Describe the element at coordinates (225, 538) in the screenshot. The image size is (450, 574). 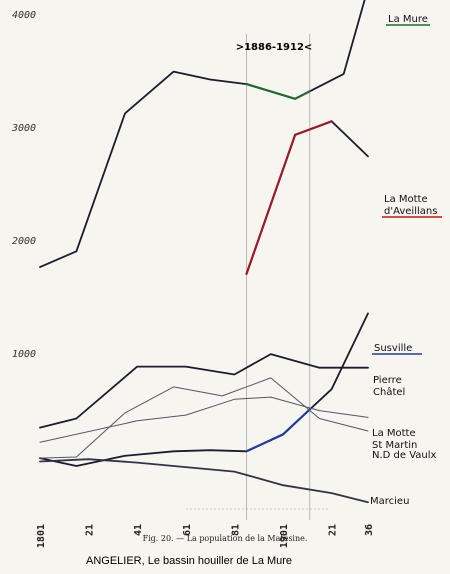
I see `figure-caption: Fig. 20. — La population de la Matésine.` at that location.